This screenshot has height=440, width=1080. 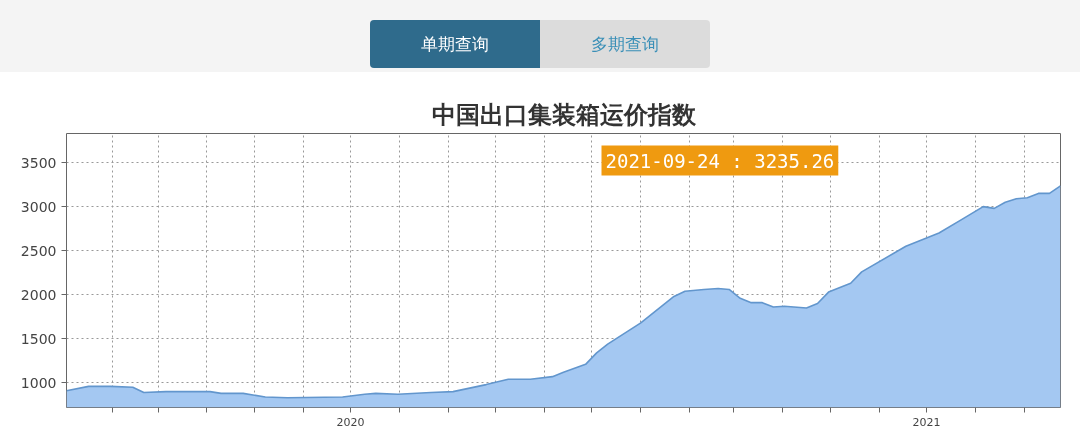 What do you see at coordinates (38, 206) in the screenshot?
I see `y-tick-label: 3000` at bounding box center [38, 206].